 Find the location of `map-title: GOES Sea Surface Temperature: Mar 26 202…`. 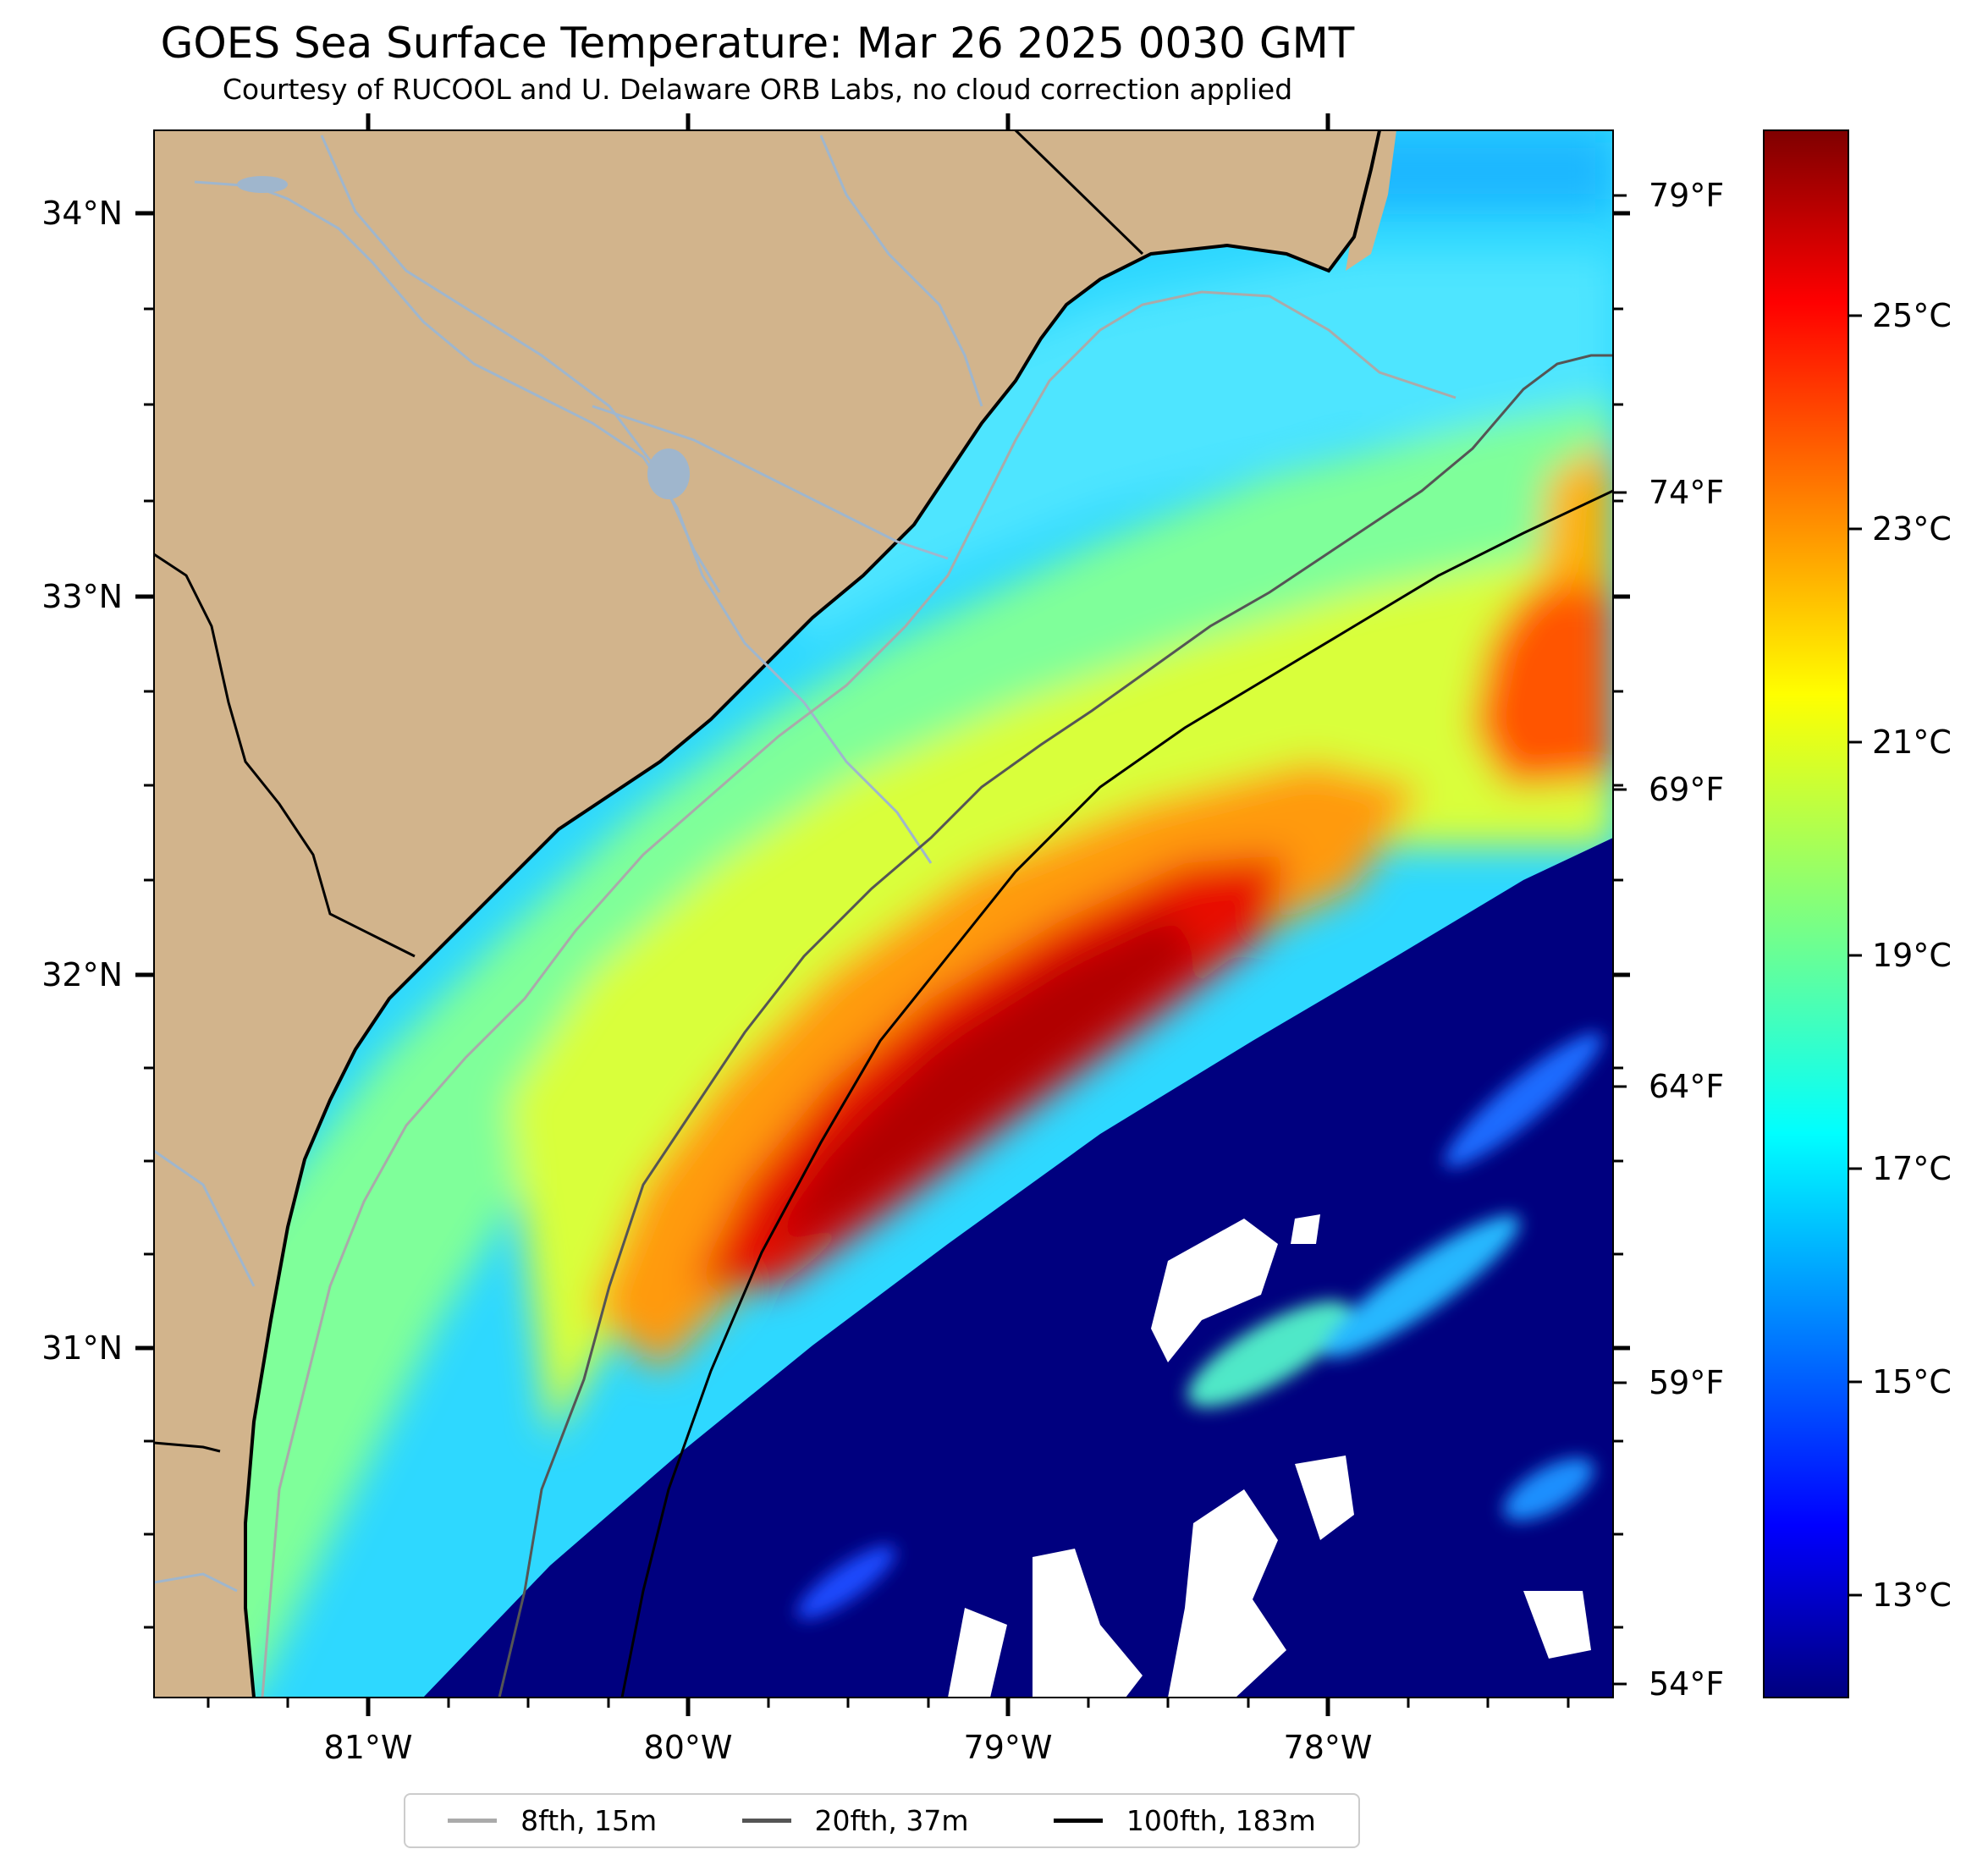

map-title: GOES Sea Surface Temperature: Mar 26 202… is located at coordinates (757, 44).